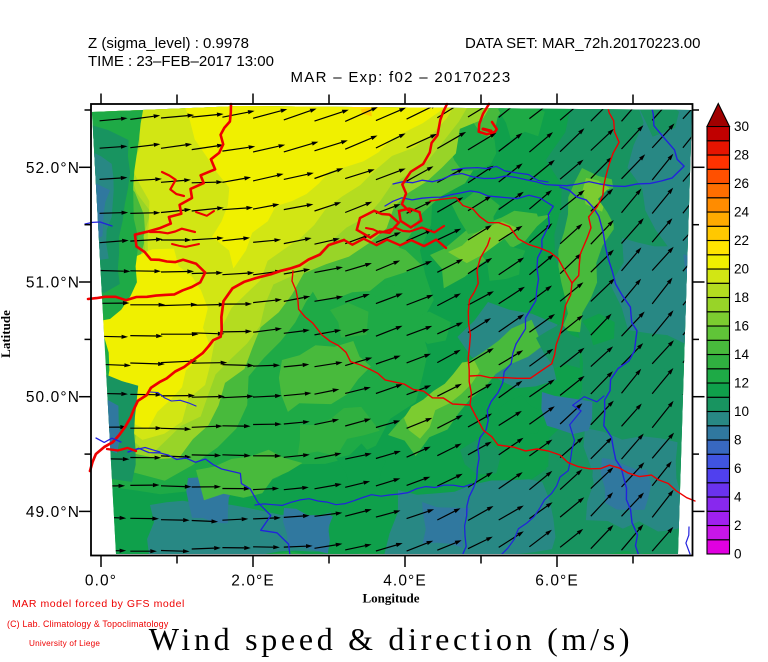 Image resolution: width=768 pixels, height=662 pixels. What do you see at coordinates (53, 283) in the screenshot?
I see `svg-text: 51.0°N` at bounding box center [53, 283].